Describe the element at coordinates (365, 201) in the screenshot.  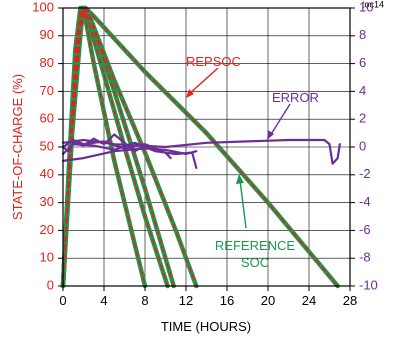
I see `right-tick-label: -4` at that location.